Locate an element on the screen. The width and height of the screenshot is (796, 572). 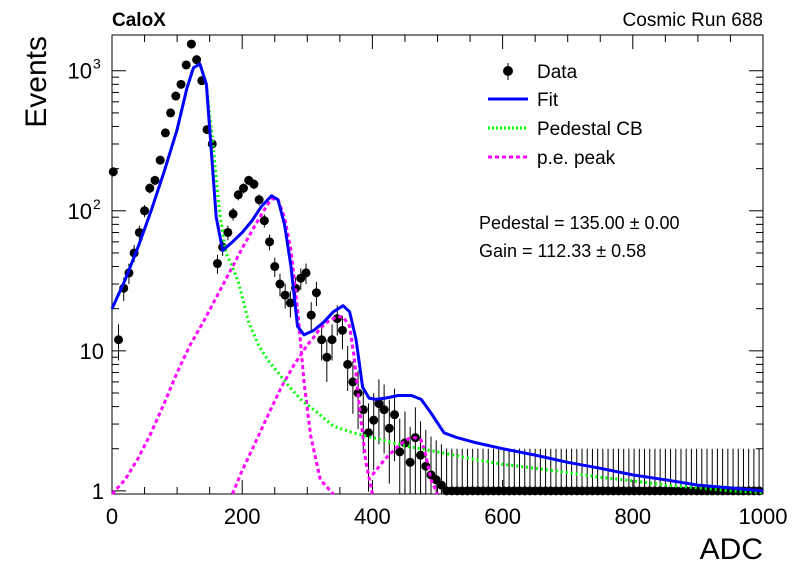
annotation-pedestal: Pedestal = 135.00 ± 0.00 is located at coordinates (579, 223).